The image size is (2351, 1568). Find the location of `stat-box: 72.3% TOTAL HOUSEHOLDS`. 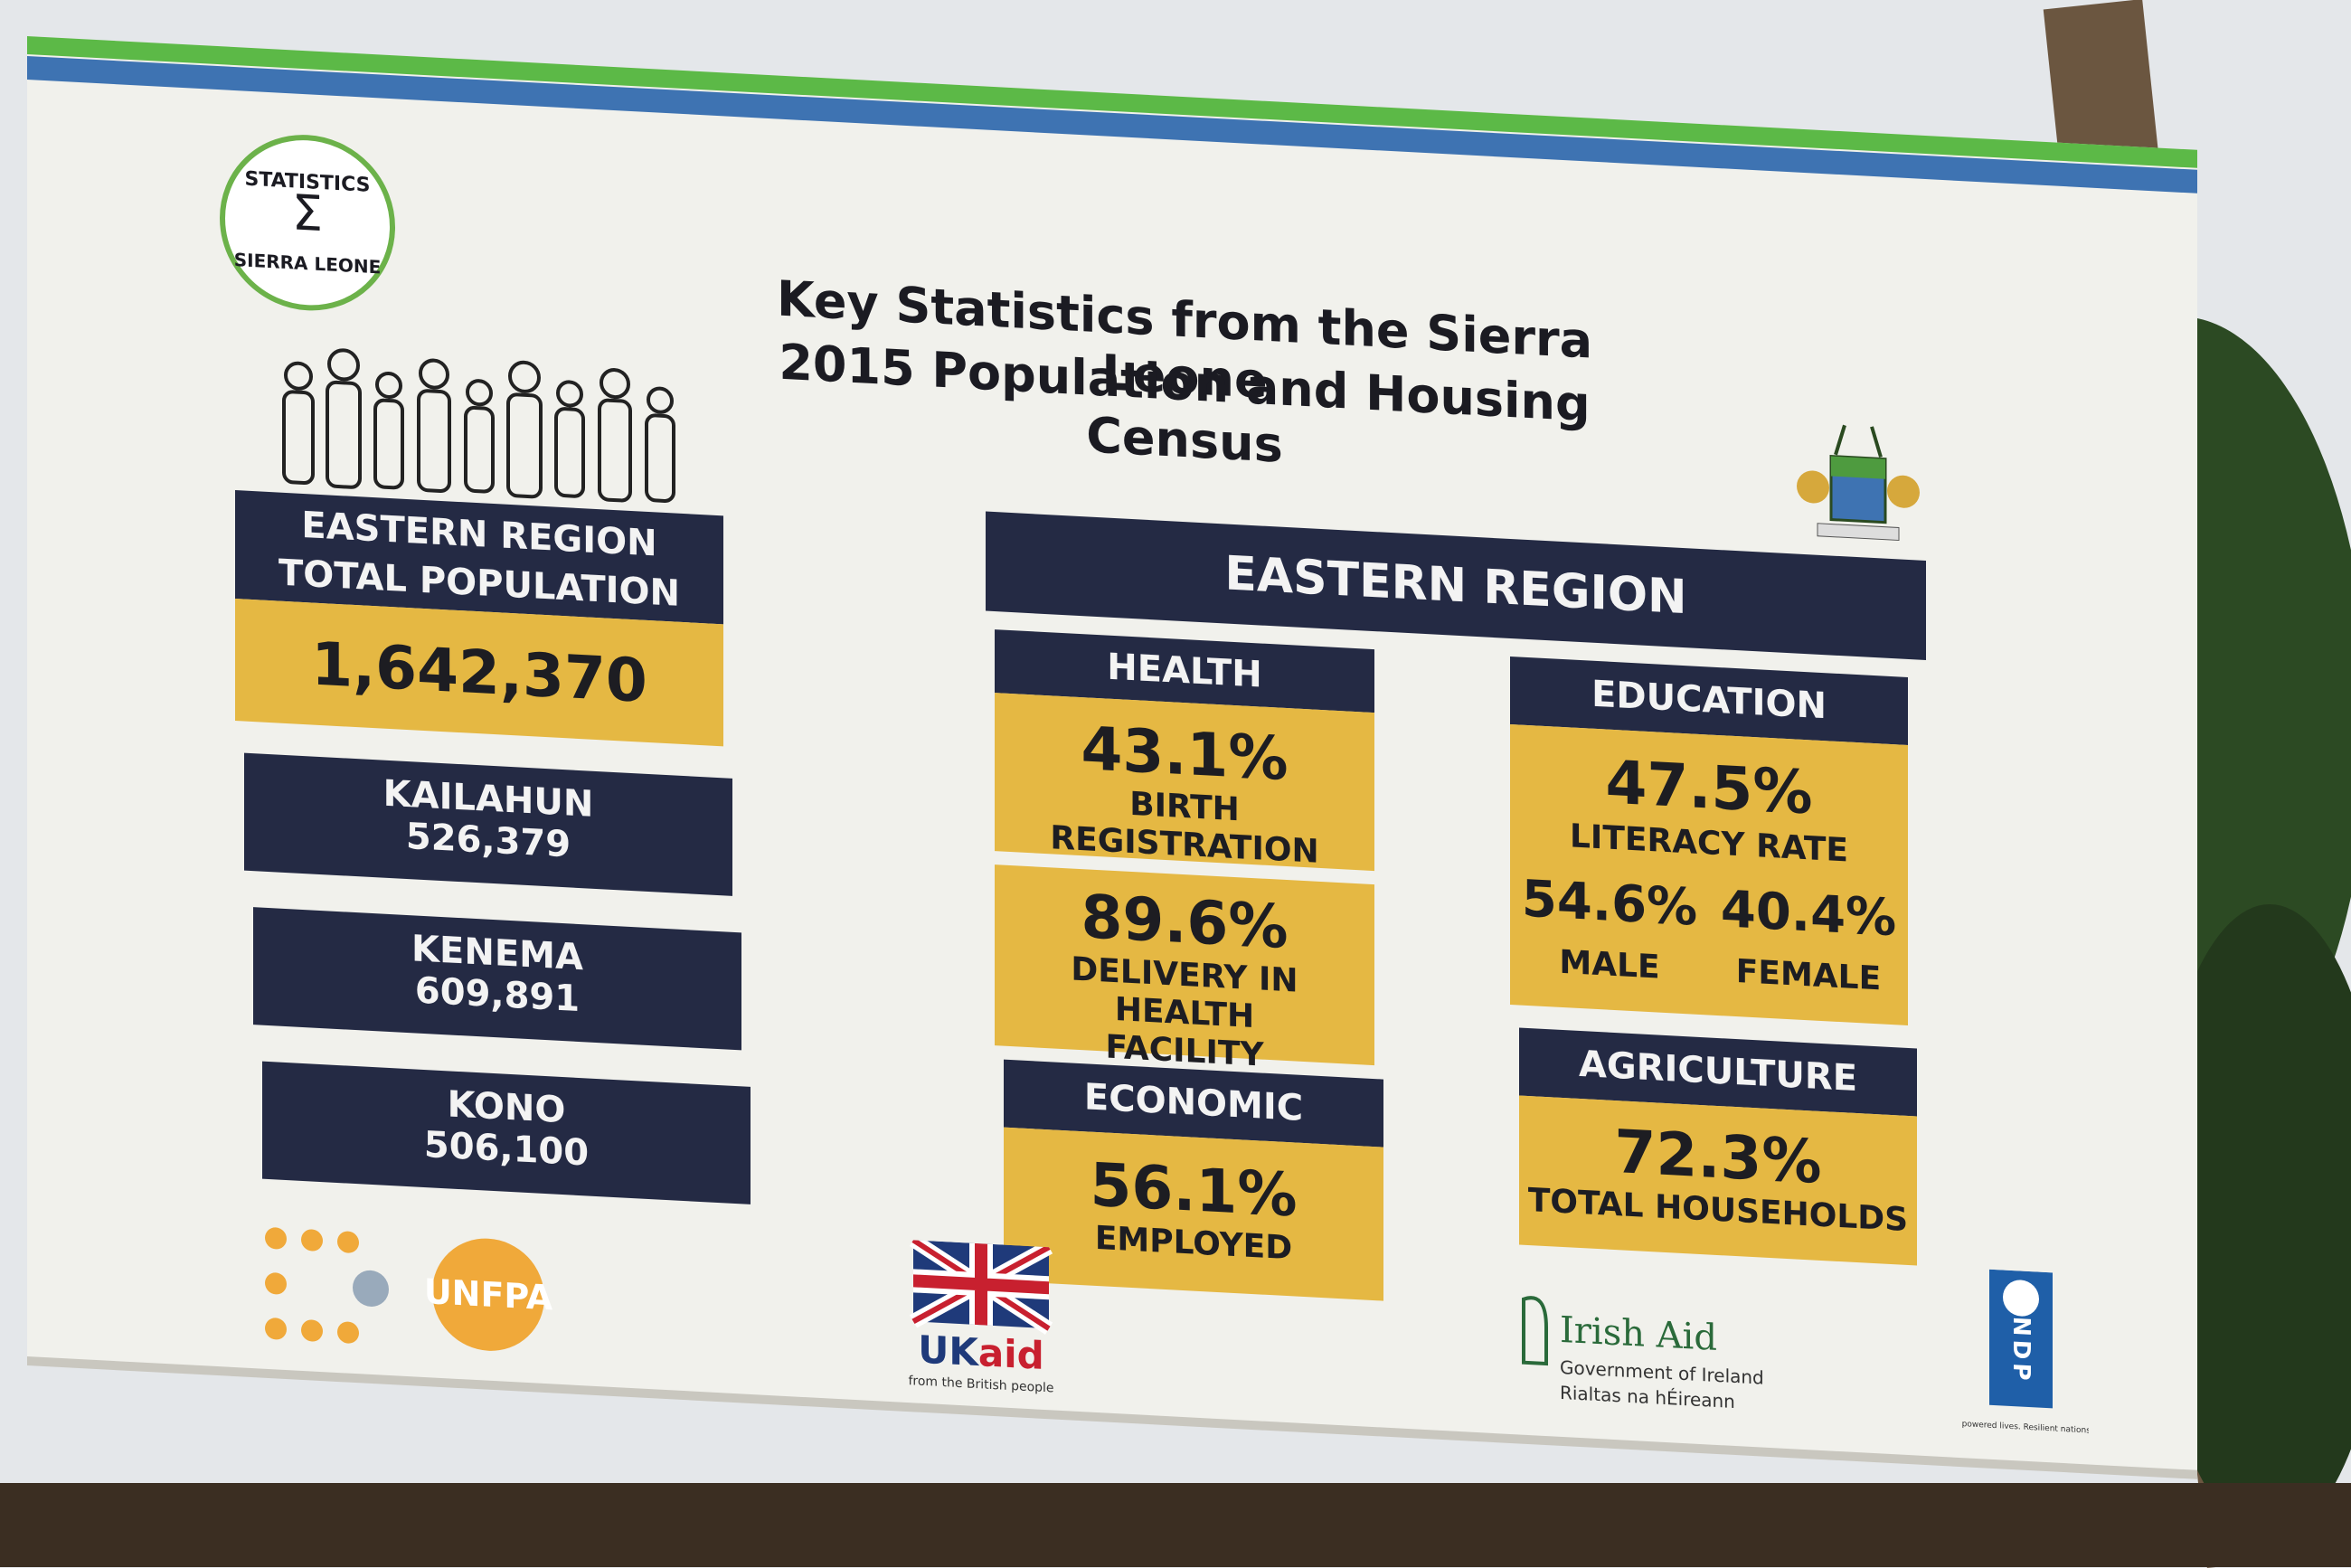

stat-box: 72.3% TOTAL HOUSEHOLDS is located at coordinates (1718, 1180).